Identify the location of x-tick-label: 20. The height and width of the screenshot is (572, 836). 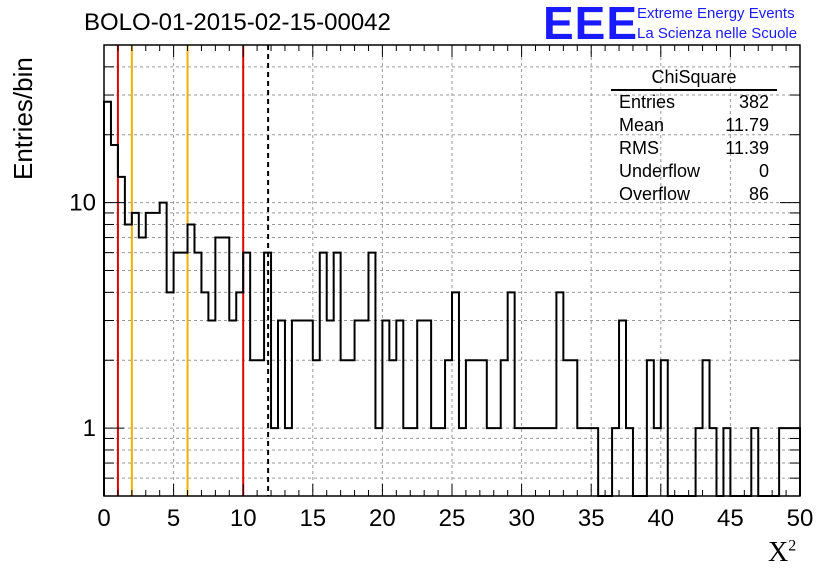
(382, 518).